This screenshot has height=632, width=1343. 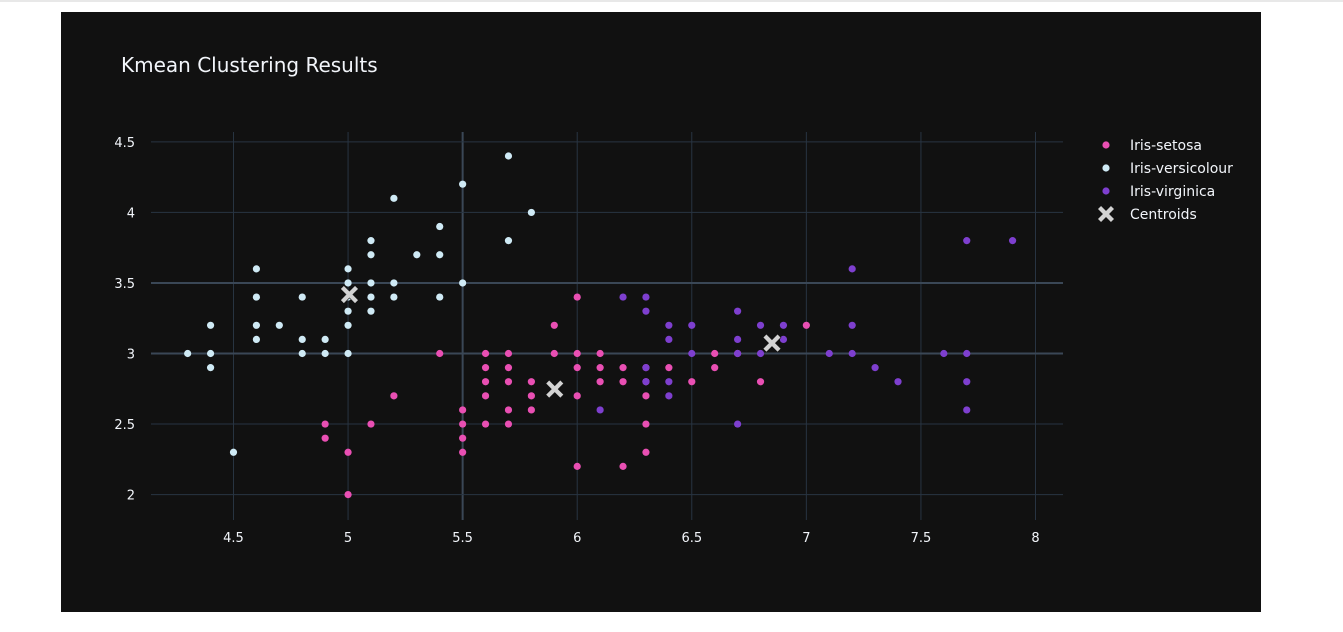 I want to click on legend-item-iris-setosa: Iris-setosa, so click(x=1152, y=146).